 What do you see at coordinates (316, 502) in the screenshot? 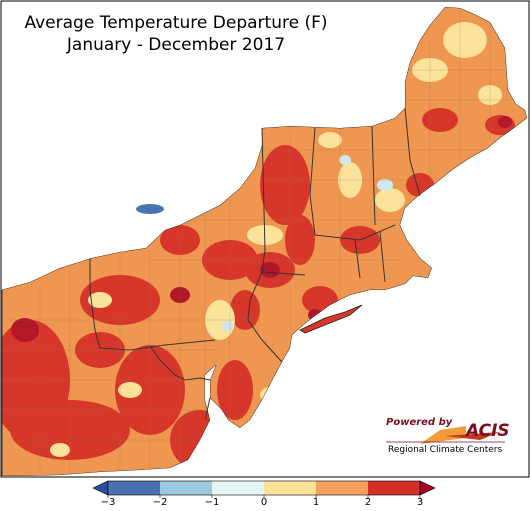
I see `legend-tick-label: 1` at bounding box center [316, 502].